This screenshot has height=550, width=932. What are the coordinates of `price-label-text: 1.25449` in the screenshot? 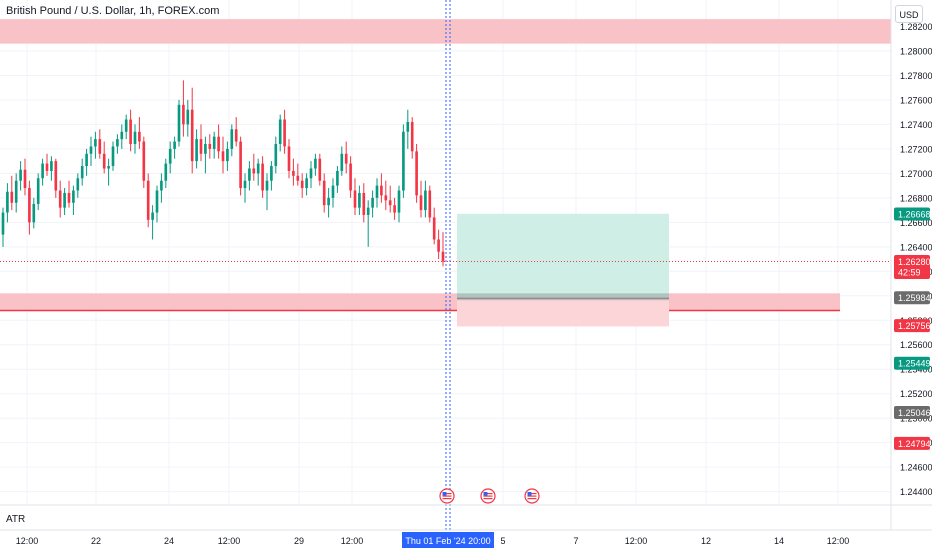 It's located at (914, 364).